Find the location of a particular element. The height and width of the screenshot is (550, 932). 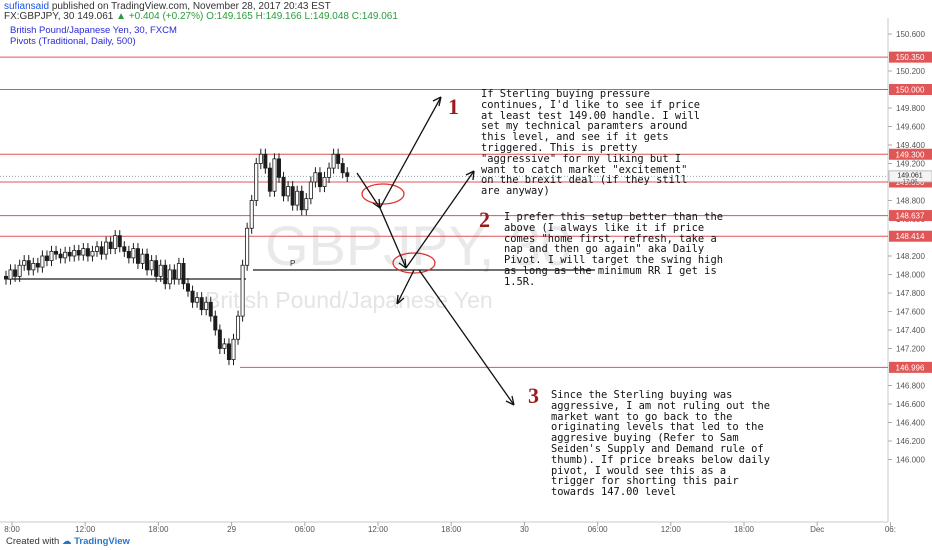

arrow-1-up is located at coordinates (410, 152).